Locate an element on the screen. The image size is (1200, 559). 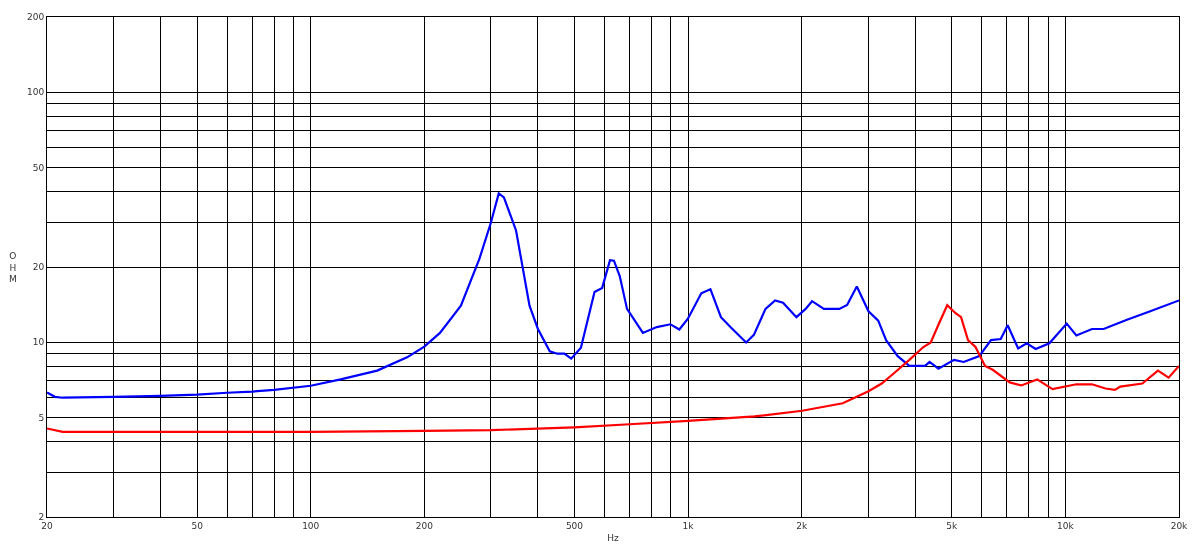
x-tick-label: 100 is located at coordinates (311, 525).